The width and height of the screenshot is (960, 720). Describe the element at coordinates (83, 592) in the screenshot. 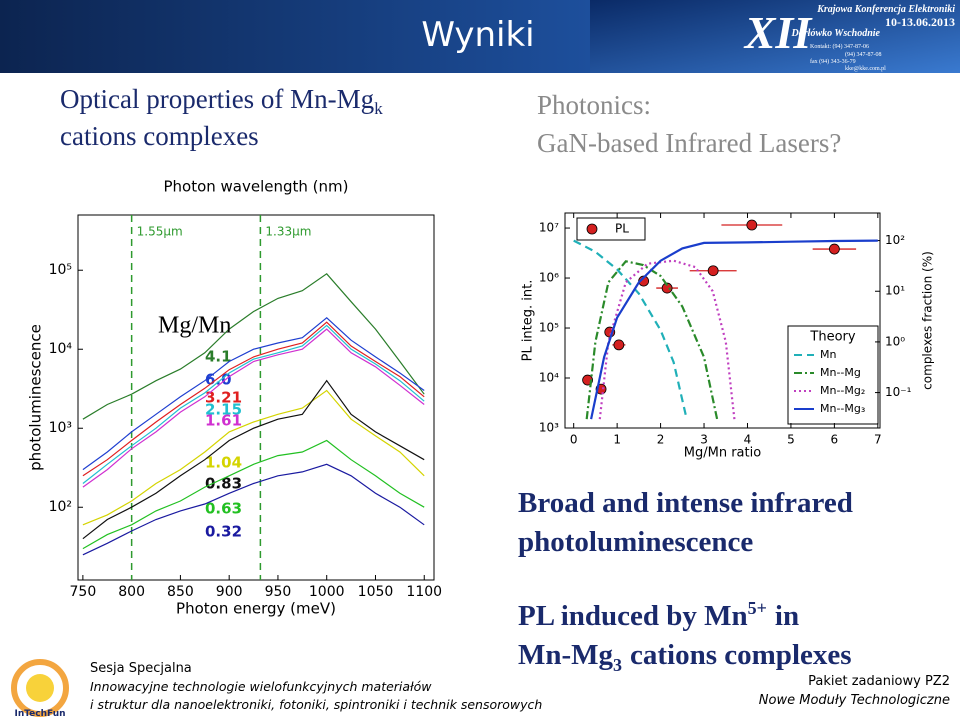

I see `x-tick-label: 750` at that location.